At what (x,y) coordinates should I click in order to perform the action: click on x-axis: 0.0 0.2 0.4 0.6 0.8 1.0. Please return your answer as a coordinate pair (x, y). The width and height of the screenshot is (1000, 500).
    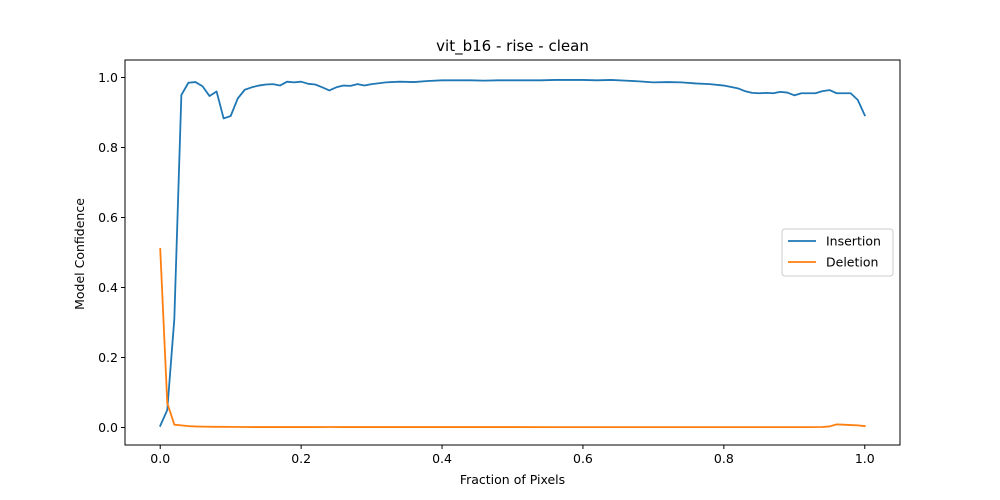
    Looking at the image, I should click on (512, 455).